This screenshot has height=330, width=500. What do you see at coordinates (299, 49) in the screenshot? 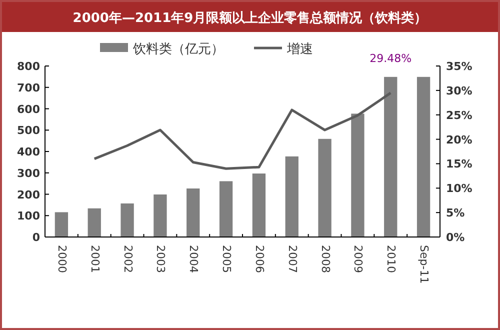
I see `legend-label: 增速` at bounding box center [299, 49].